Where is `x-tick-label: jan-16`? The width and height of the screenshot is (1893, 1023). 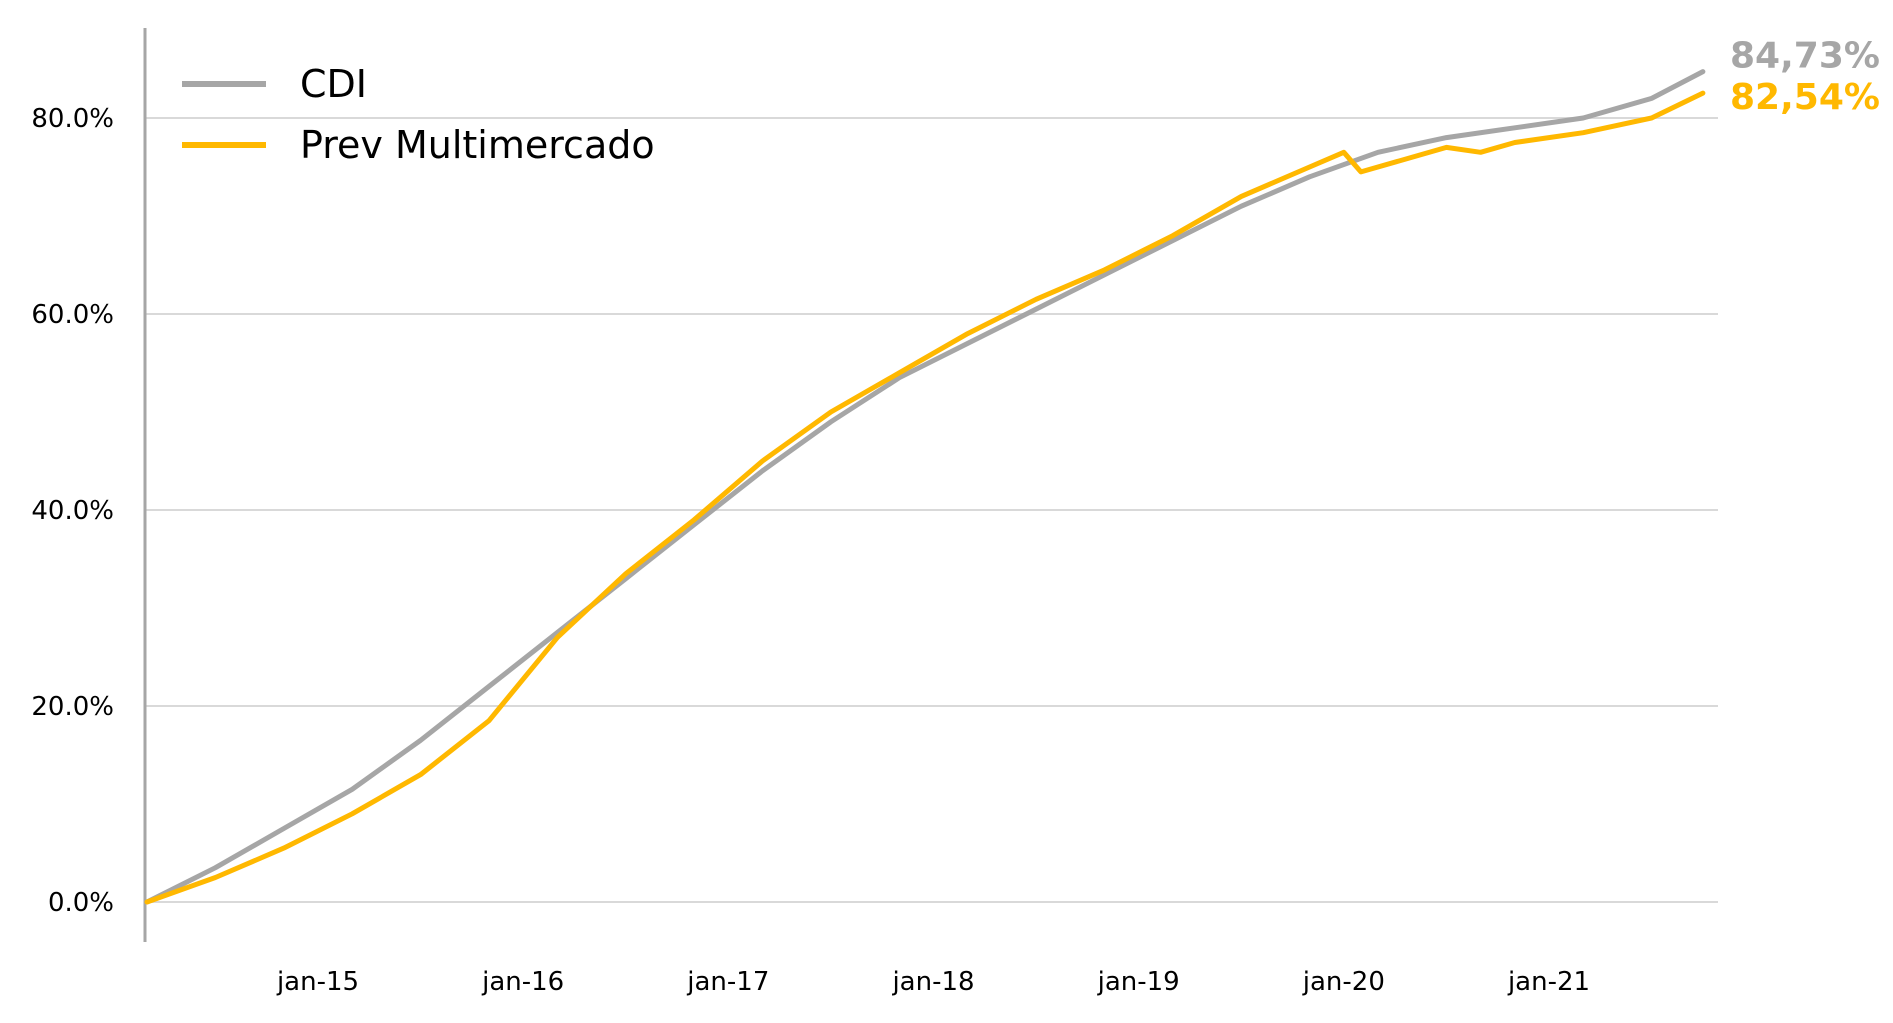
x-tick-label: jan-16 is located at coordinates (522, 982).